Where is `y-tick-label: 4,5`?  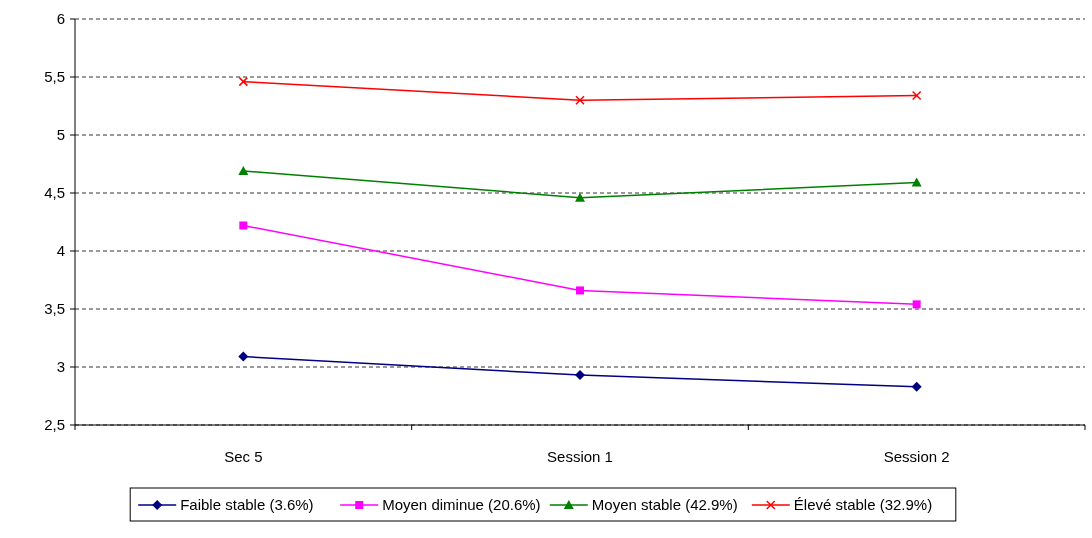
y-tick-label: 4,5 is located at coordinates (54, 193).